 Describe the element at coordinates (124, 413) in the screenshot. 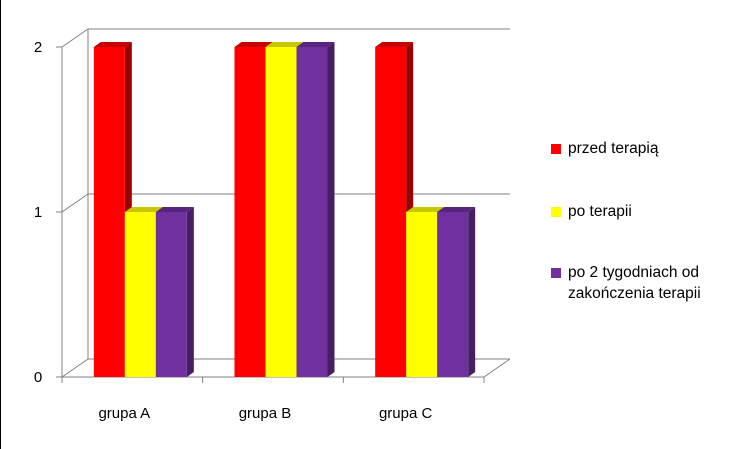

I see `x-tick-label: grupa A` at that location.